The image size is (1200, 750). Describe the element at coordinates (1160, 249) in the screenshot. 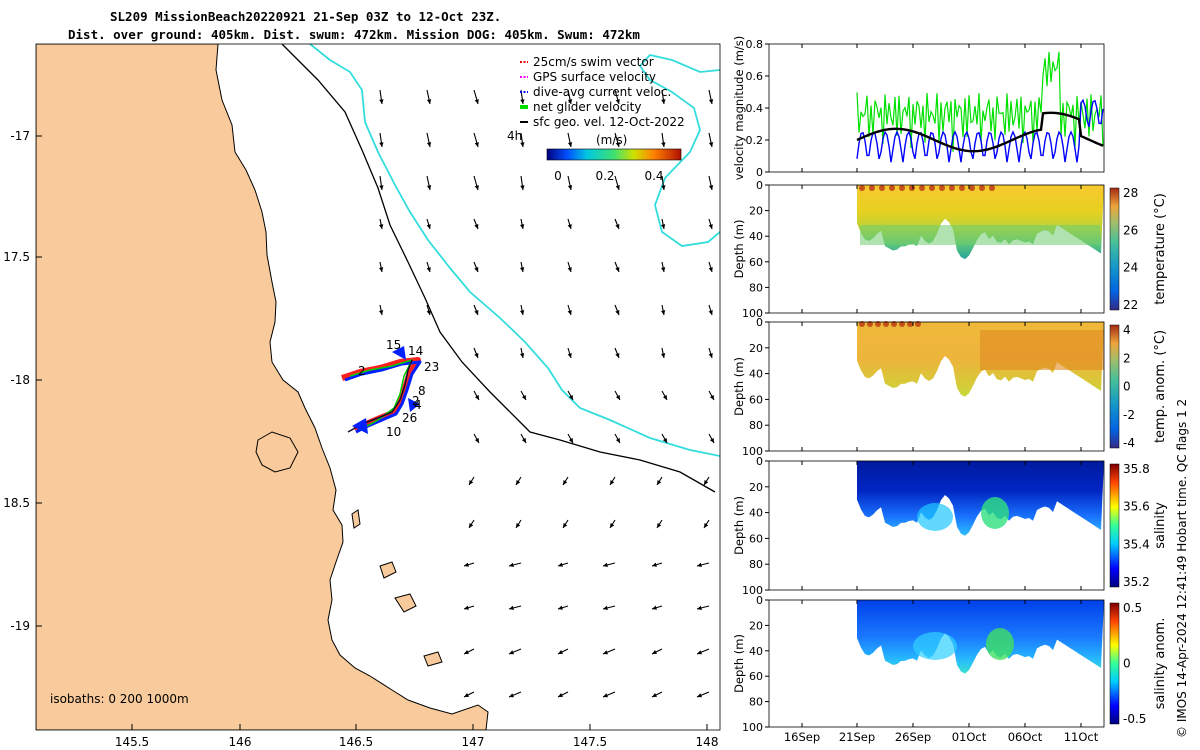

I see `colorbar-label: temperature (°C)` at that location.